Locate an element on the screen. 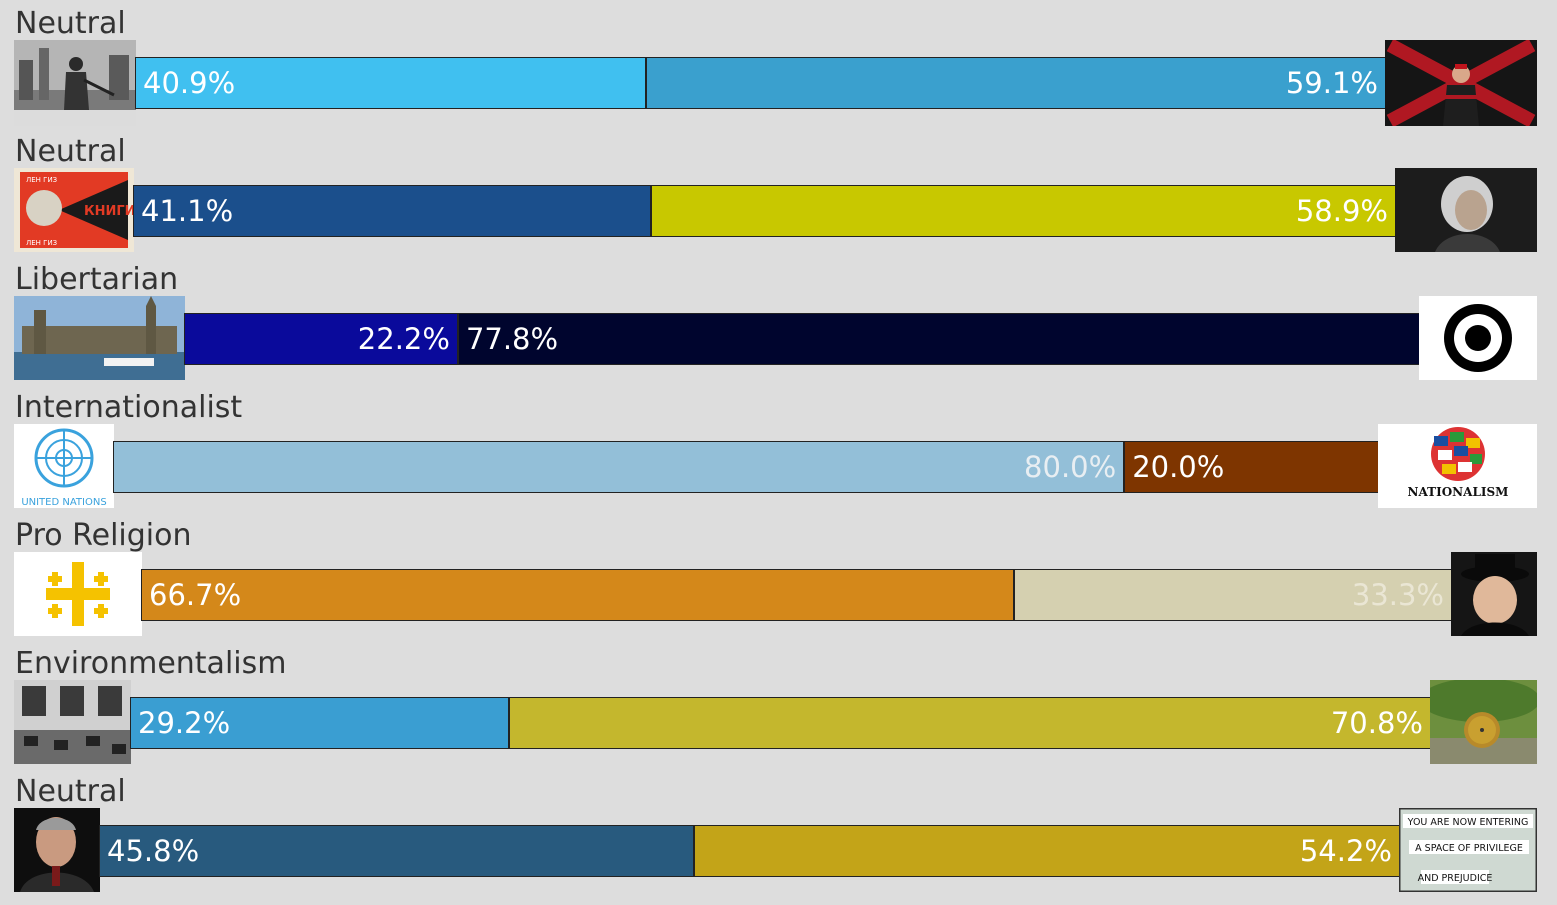 This screenshot has width=1557, height=905. axis-row: Environmentalism 29.2% 70.8% is located at coordinates (778, 706).